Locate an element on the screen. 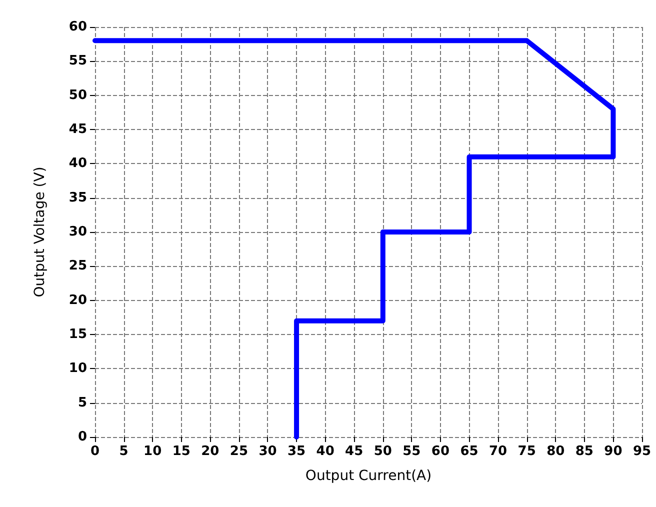 The width and height of the screenshot is (656, 507). x-tick-label: 95 is located at coordinates (642, 451).